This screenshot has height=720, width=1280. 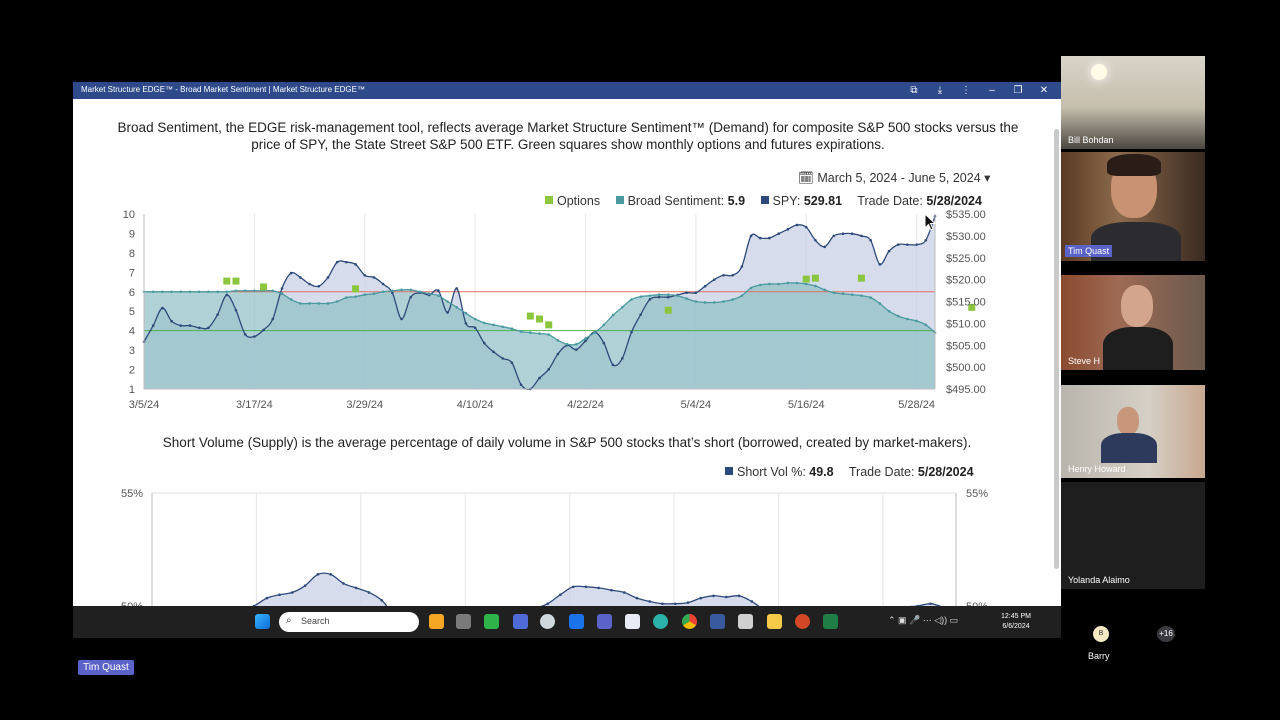 What do you see at coordinates (129, 215) in the screenshot?
I see `y-left-tick-label: 10` at bounding box center [129, 215].